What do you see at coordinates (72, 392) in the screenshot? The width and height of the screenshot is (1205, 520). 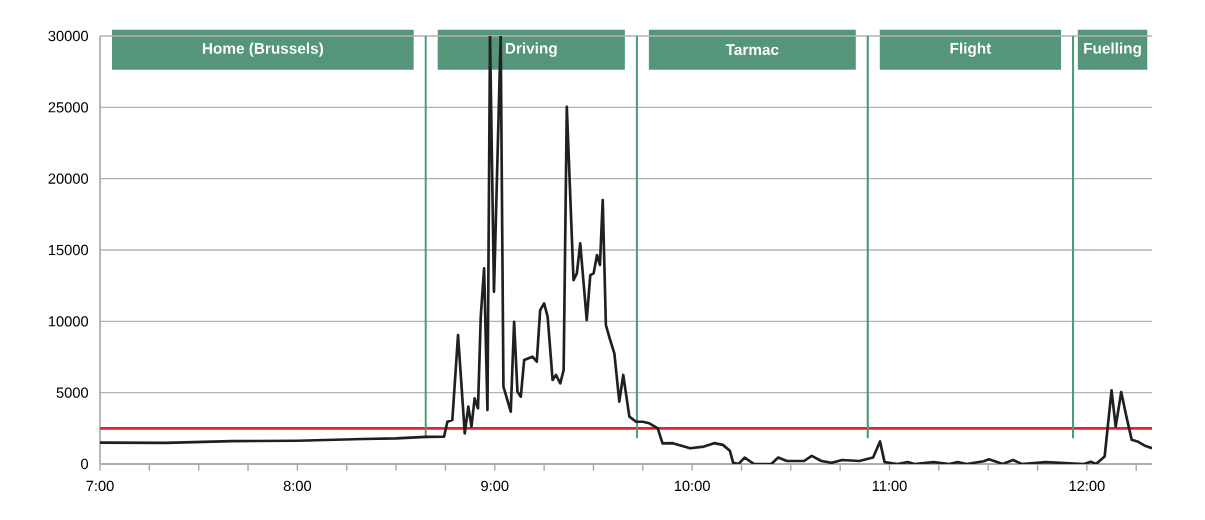 I see `y-tick-label: 5000` at bounding box center [72, 392].